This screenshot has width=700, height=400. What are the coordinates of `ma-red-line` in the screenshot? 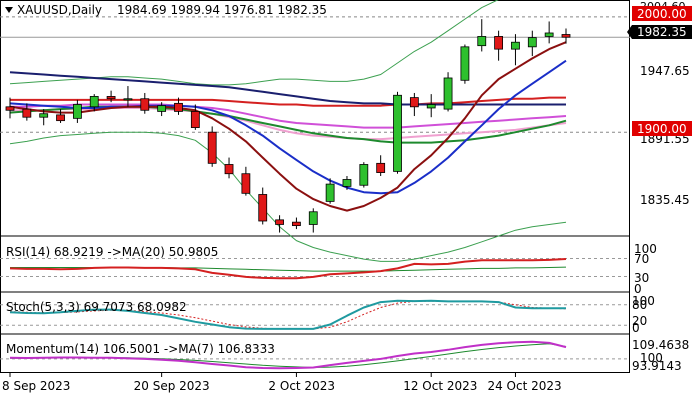 It's located at (288, 101).